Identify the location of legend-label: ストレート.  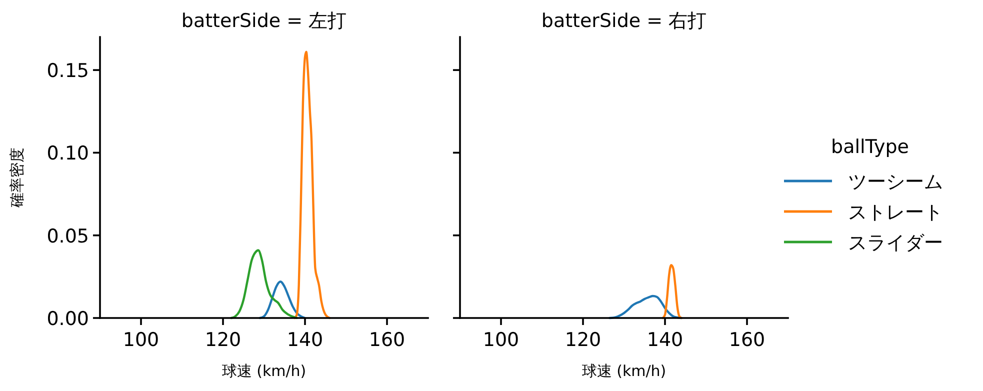
(895, 213).